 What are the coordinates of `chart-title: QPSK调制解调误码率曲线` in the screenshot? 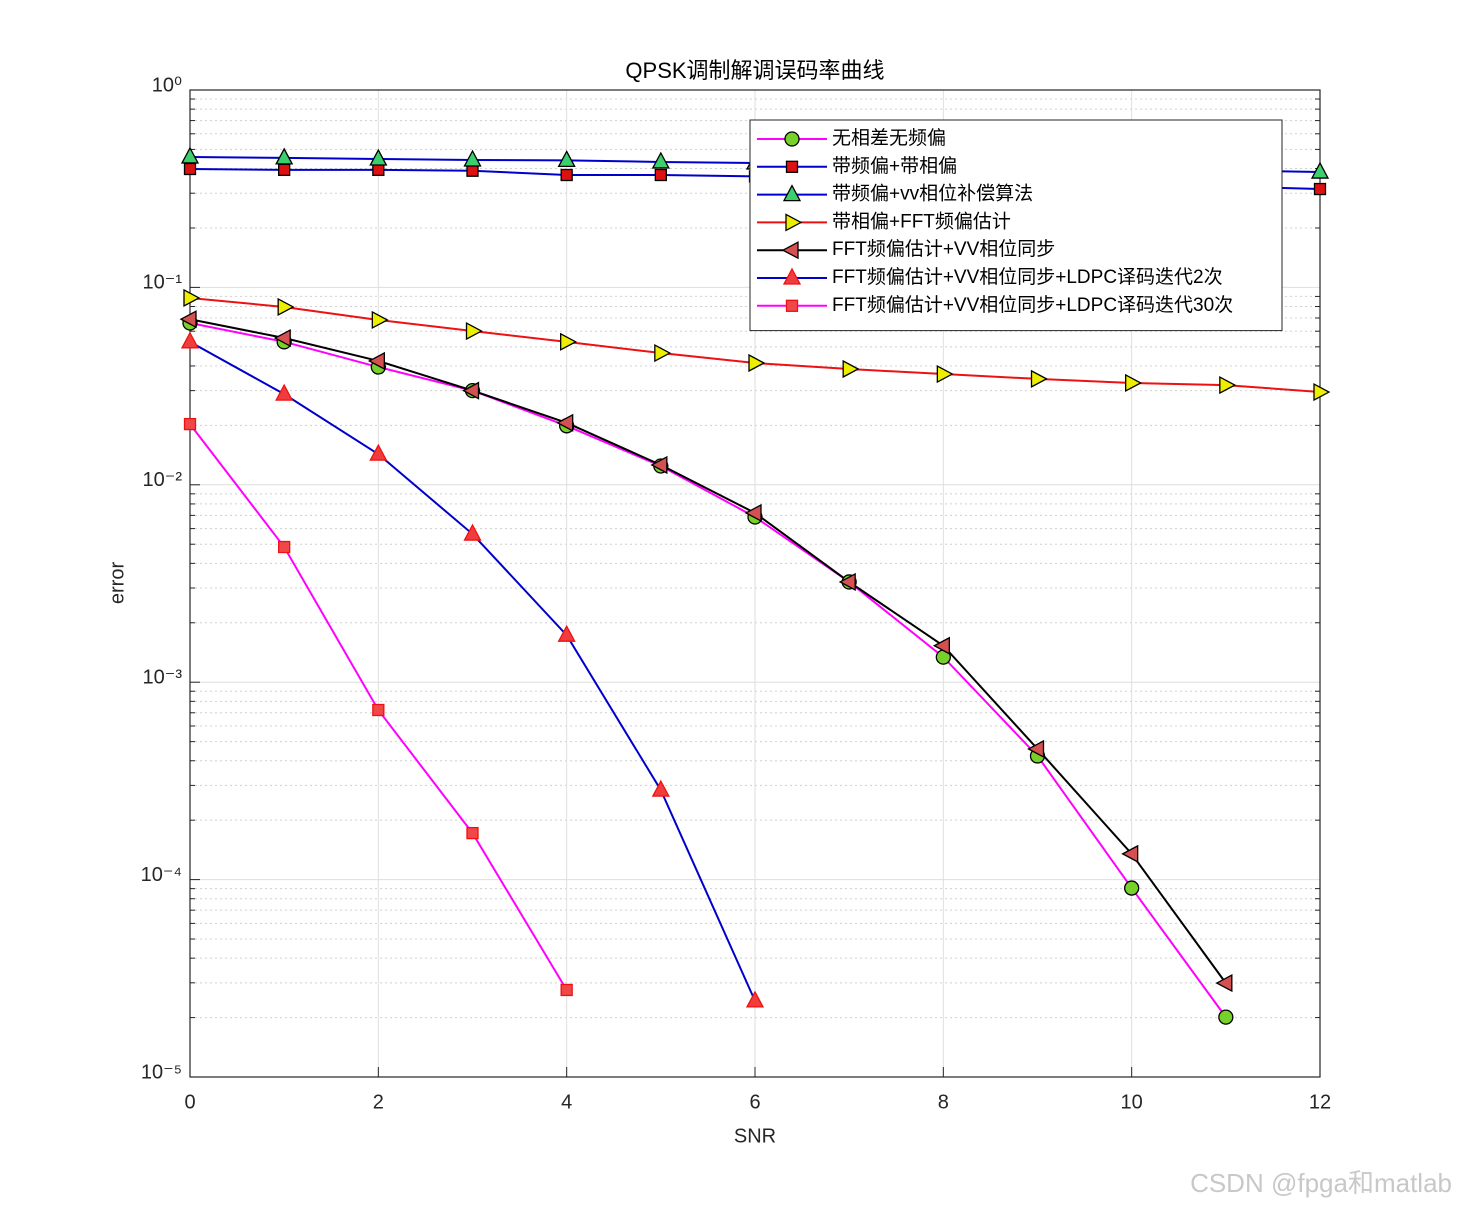 It's located at (754, 70).